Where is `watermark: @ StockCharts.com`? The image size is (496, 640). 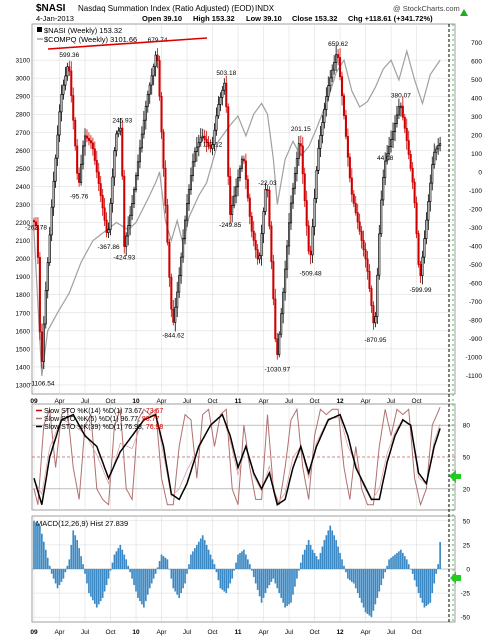 watermark: @ StockCharts.com is located at coordinates (426, 8).